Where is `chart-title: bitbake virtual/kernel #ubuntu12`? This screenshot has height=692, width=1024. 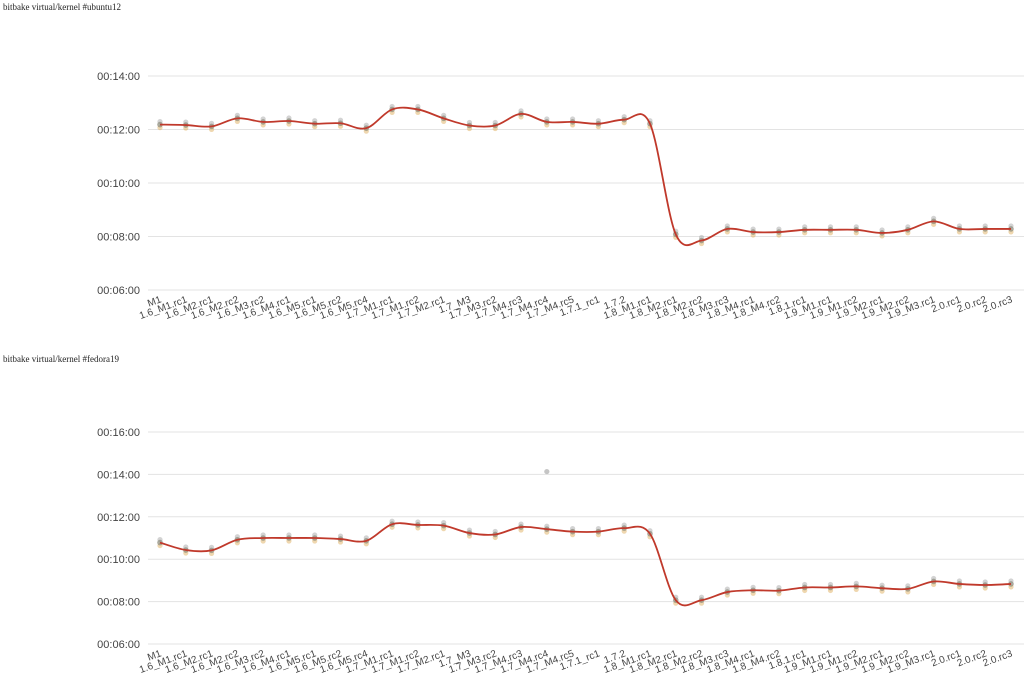
chart-title: bitbake virtual/kernel #ubuntu12 is located at coordinates (62, 7).